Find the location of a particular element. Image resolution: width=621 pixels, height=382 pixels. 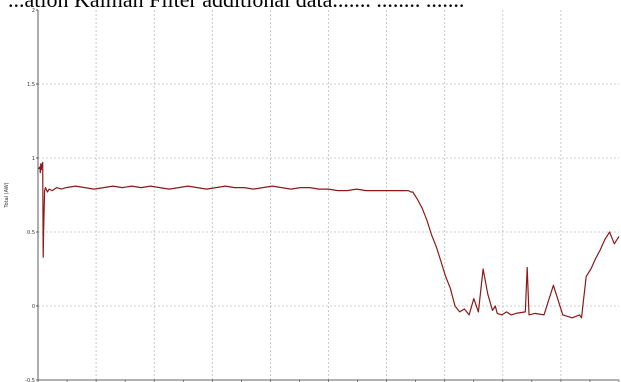

y-ticks: -0.5 0 0.5 1 1.5 2 is located at coordinates (30, 195).